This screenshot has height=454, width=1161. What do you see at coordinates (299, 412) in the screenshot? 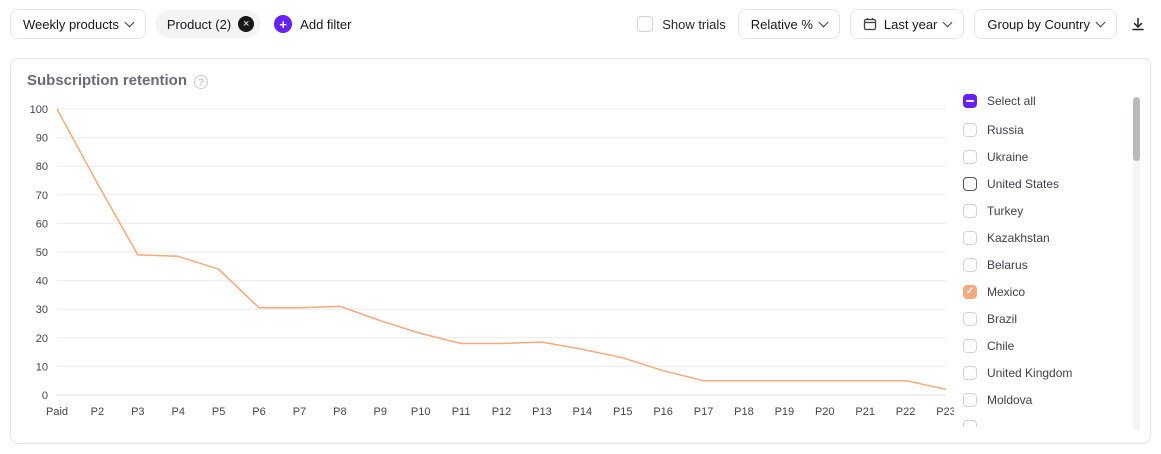
I see `svg-text: P7` at bounding box center [299, 412].